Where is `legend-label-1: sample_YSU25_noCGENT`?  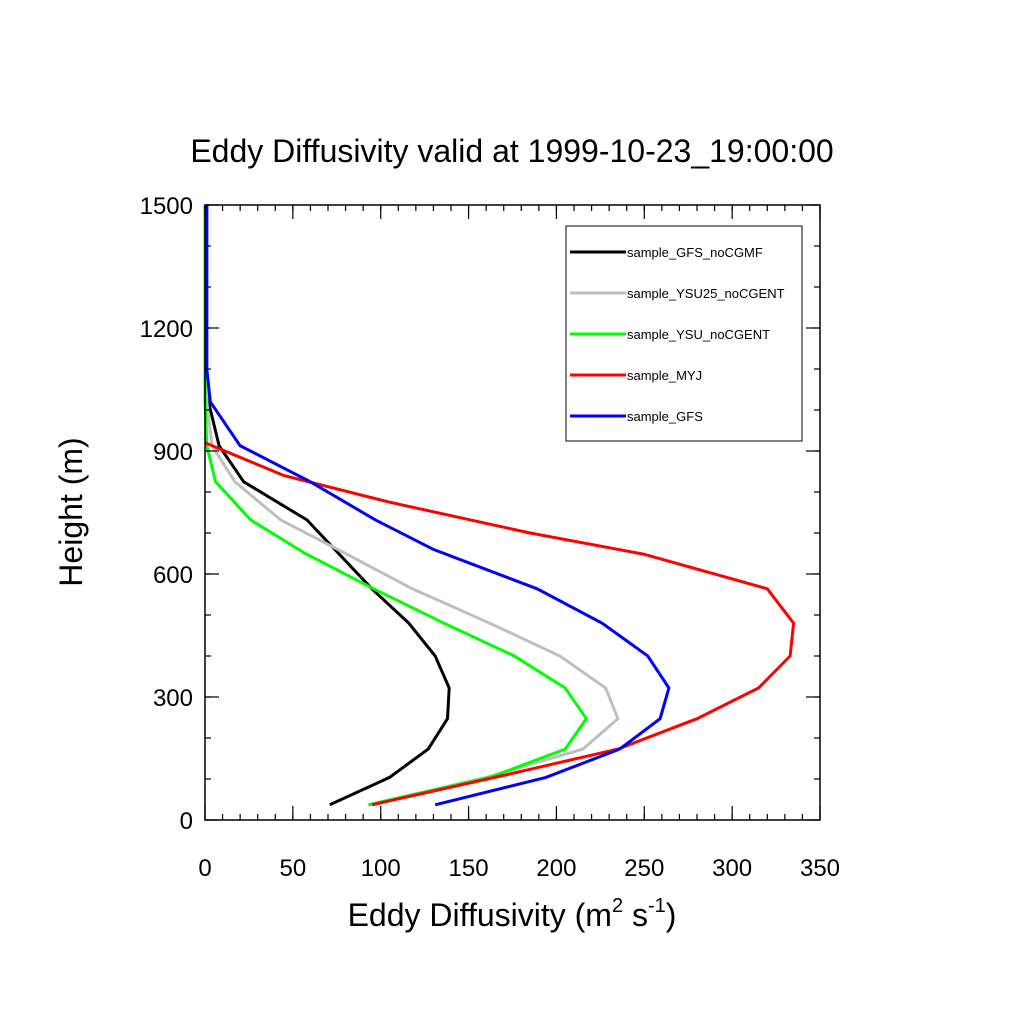
legend-label-1: sample_YSU25_noCGENT is located at coordinates (706, 293).